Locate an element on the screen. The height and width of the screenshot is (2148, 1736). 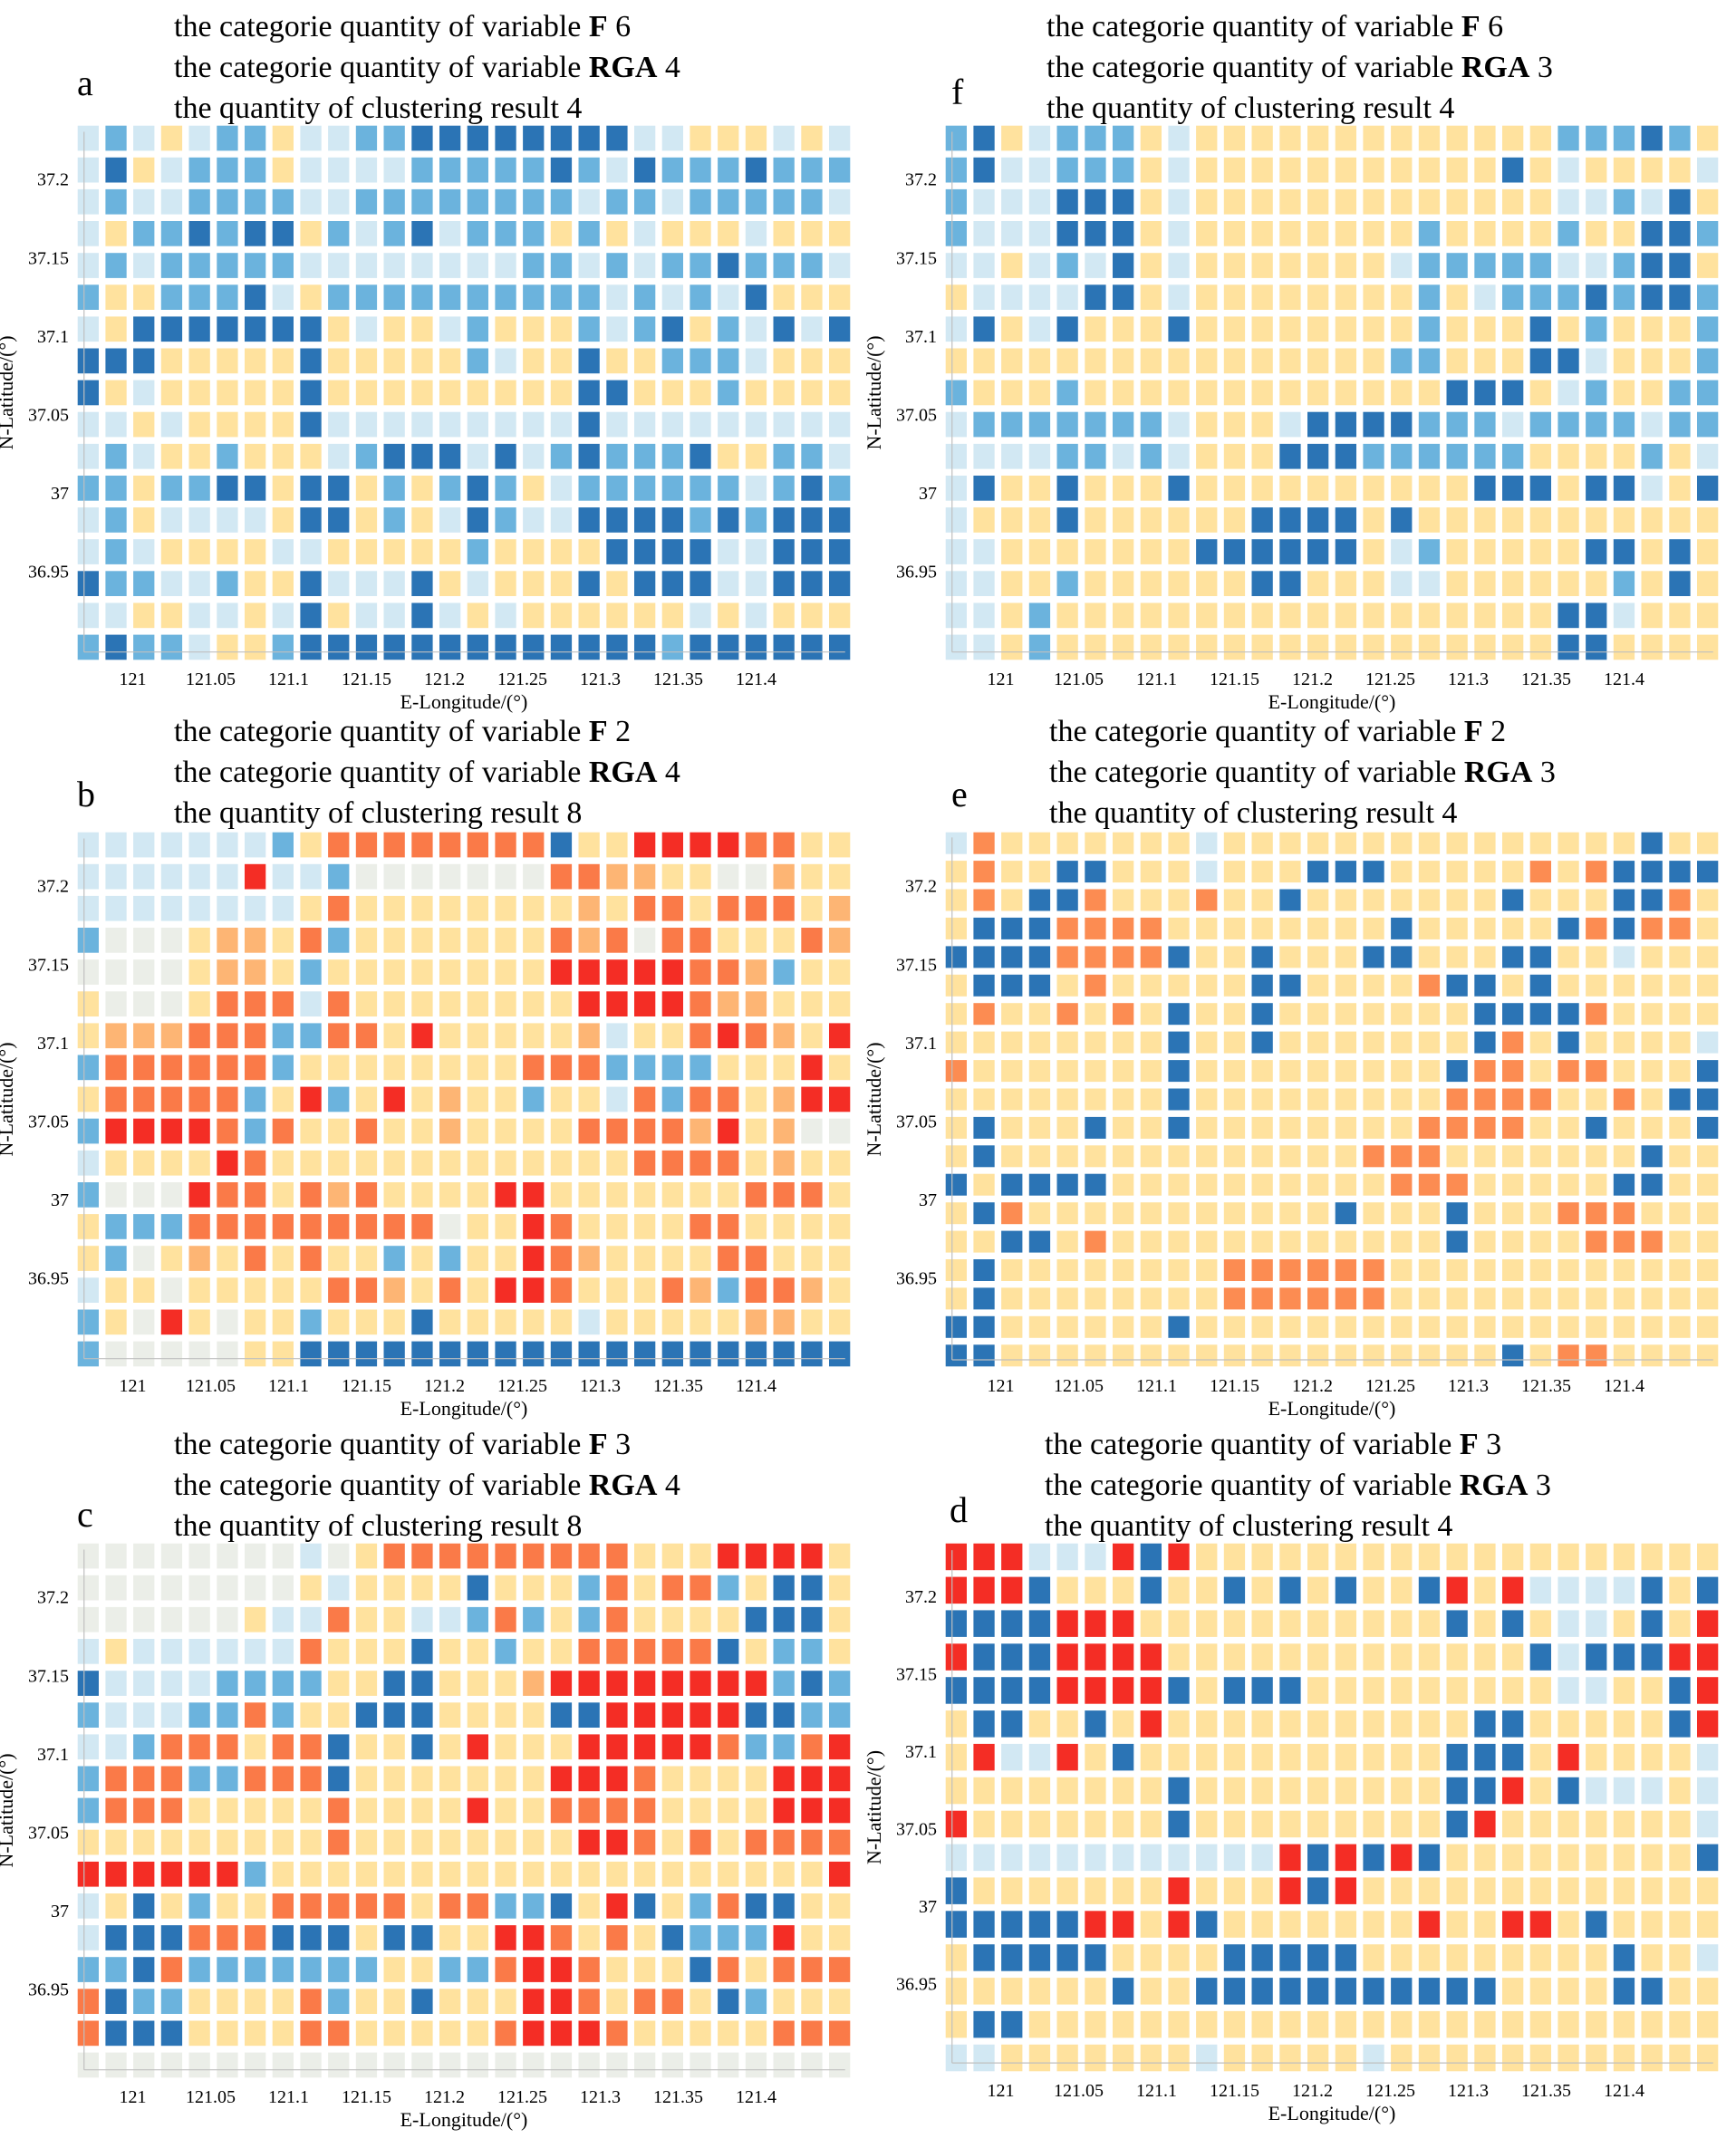
header-prefix: the quantity of clustering result is located at coordinates (370, 1526).